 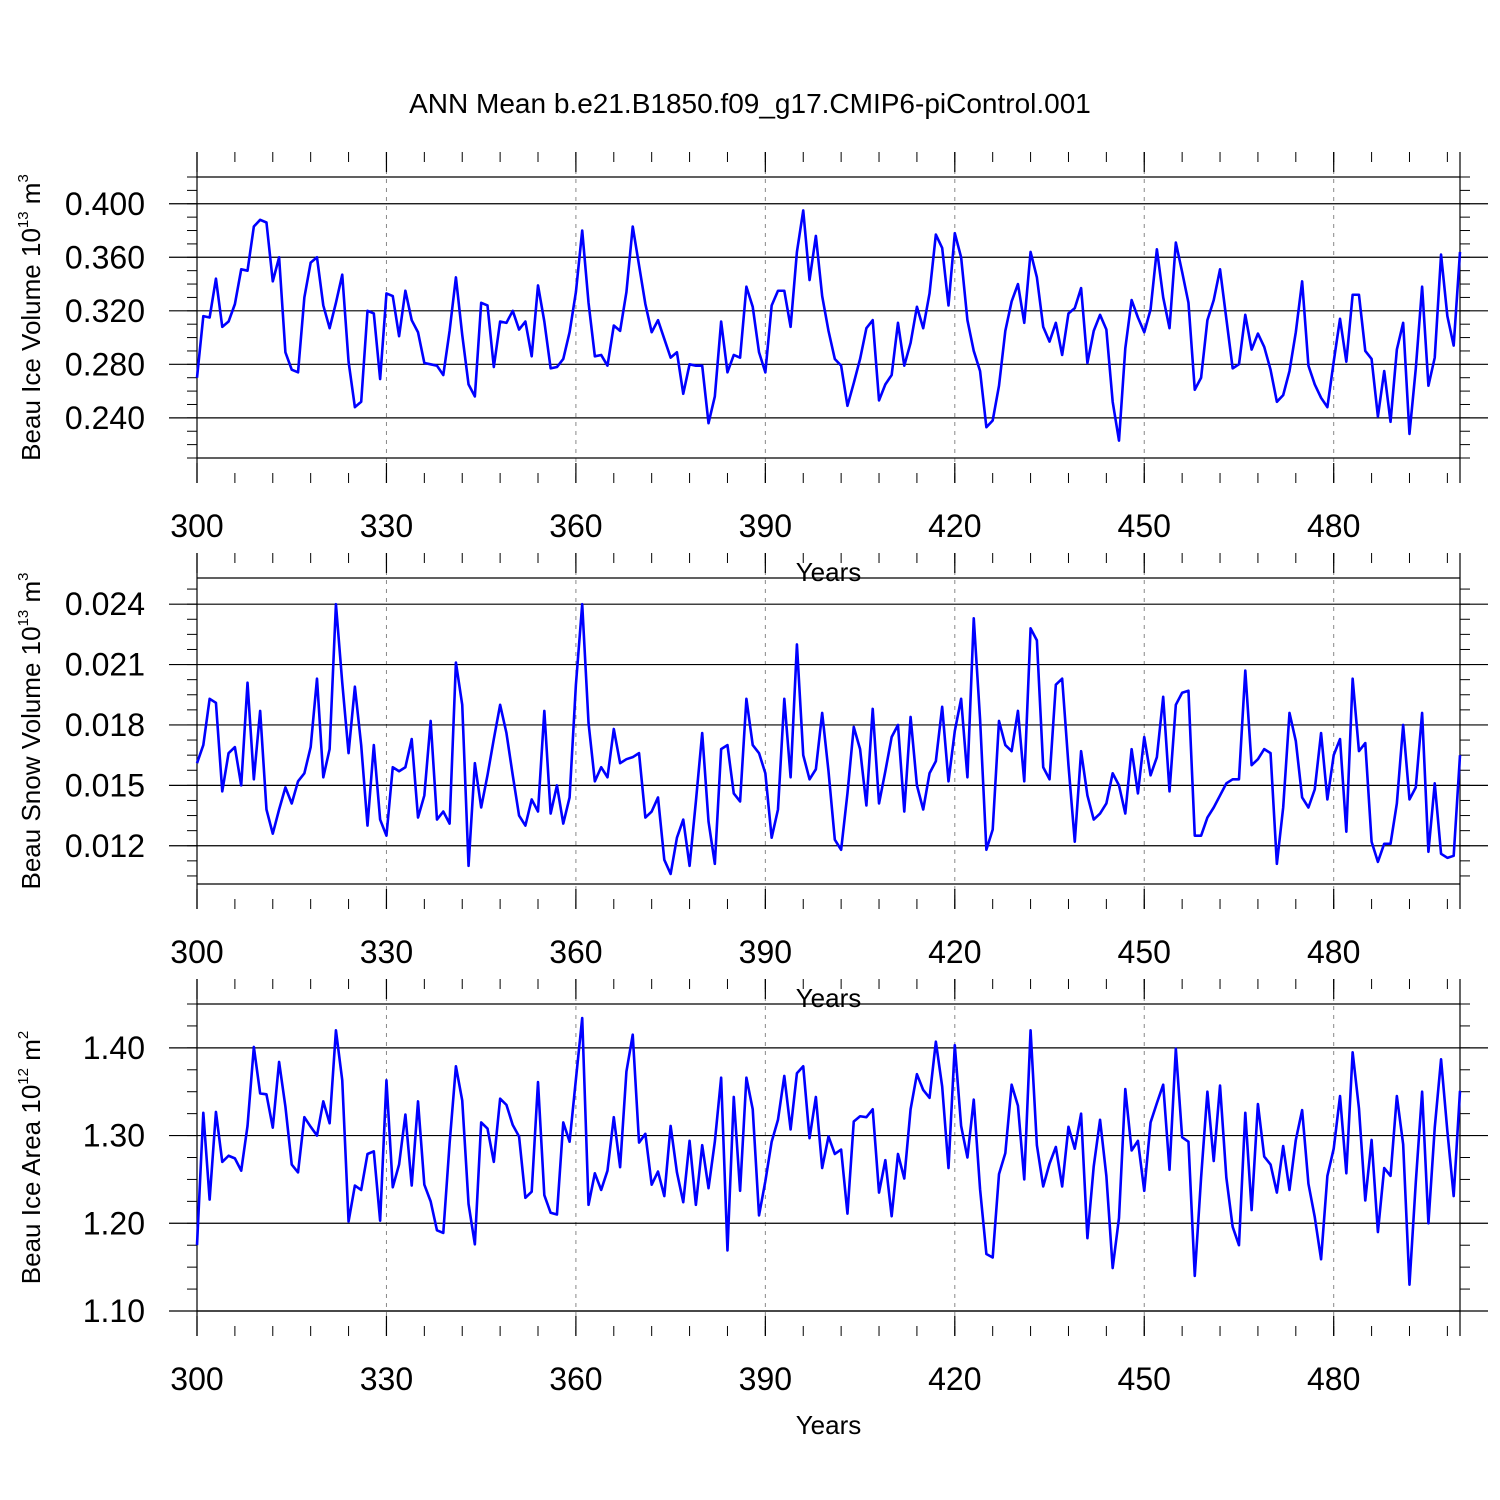 What do you see at coordinates (105, 785) in the screenshot?
I see `y-tick-label: 0.015` at bounding box center [105, 785].